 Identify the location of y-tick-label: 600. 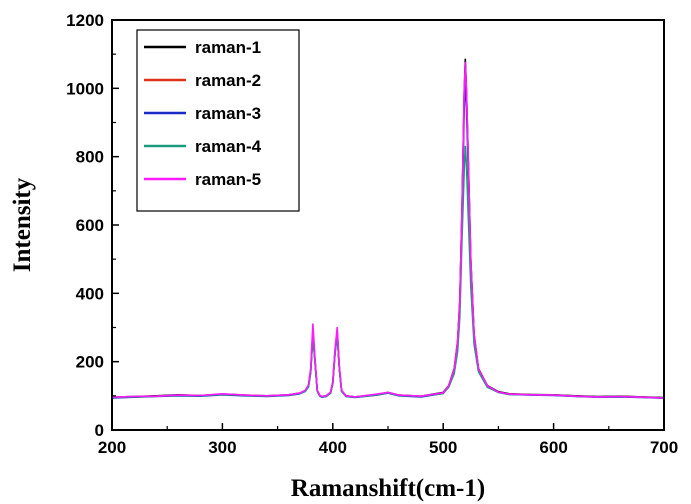
(90, 225).